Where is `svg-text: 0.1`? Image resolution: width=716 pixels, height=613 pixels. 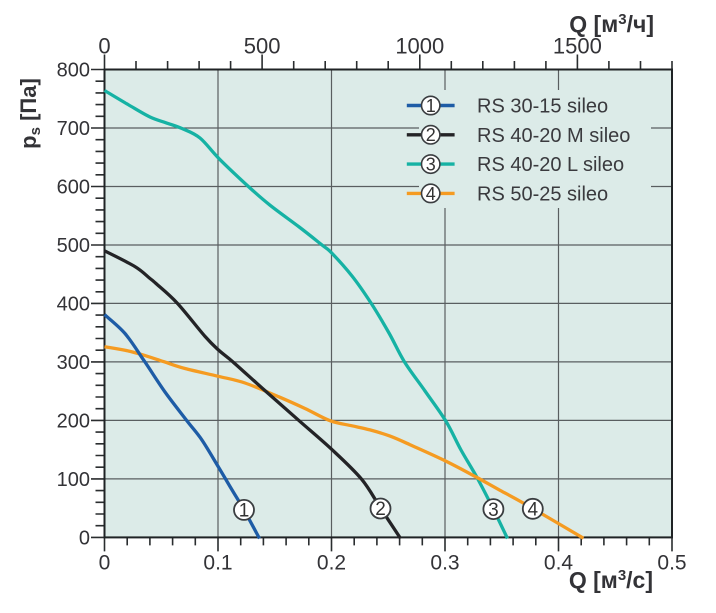
svg-text: 0.1 is located at coordinates (217, 563).